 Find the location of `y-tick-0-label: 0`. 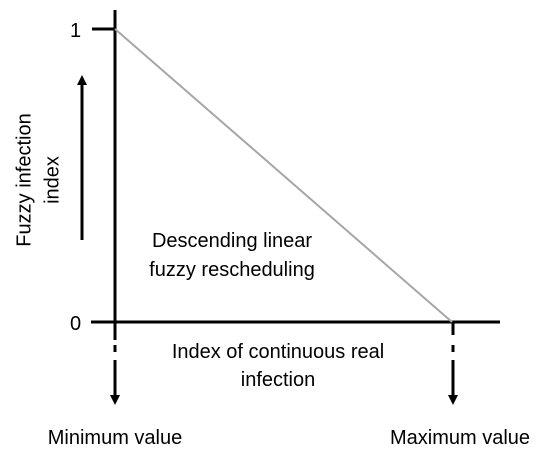

y-tick-0-label: 0 is located at coordinates (75, 324).